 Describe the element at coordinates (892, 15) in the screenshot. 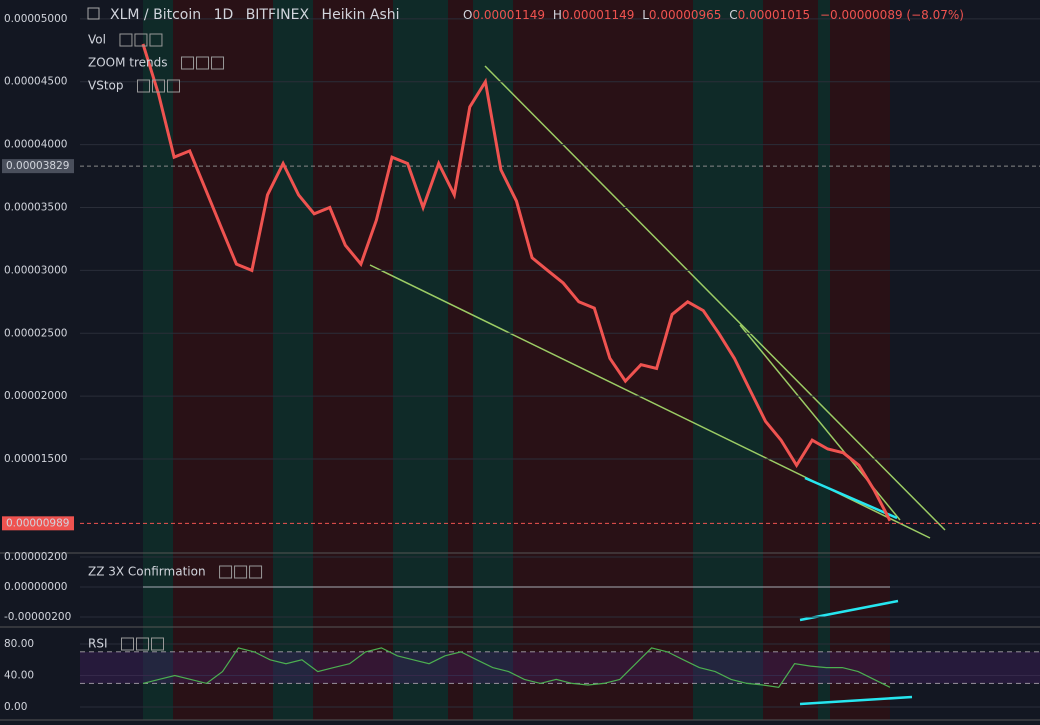

I see `change: −0.00000089 (−8.07%)` at that location.